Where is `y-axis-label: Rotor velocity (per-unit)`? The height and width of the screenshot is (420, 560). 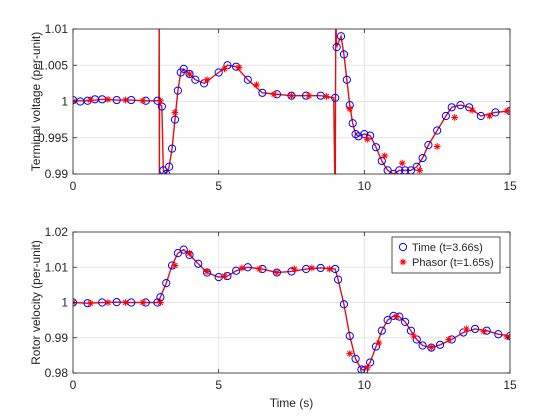
y-axis-label: Rotor velocity (per-unit) is located at coordinates (36, 302).